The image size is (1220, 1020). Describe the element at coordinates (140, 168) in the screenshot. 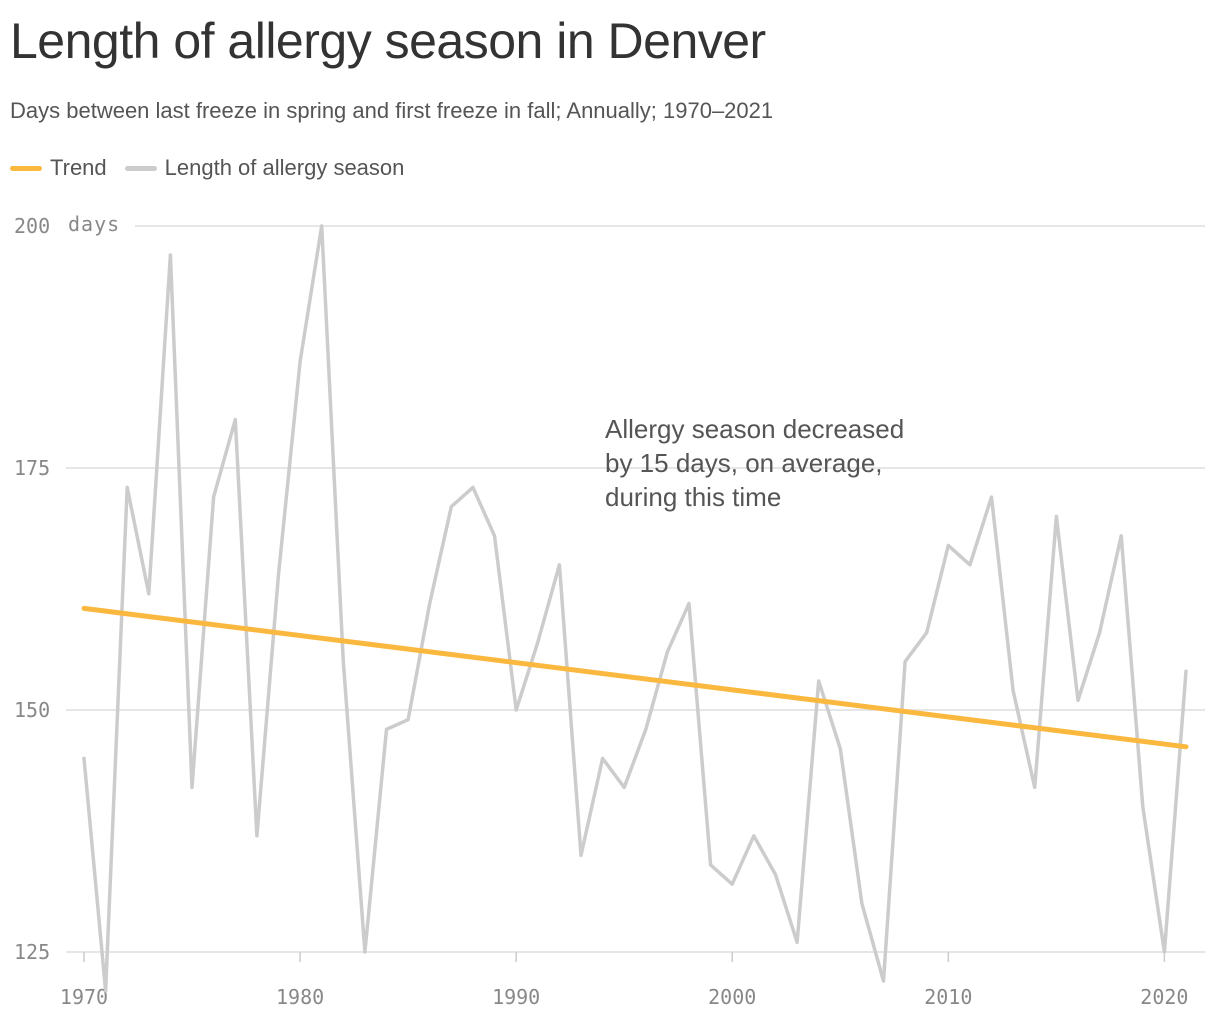

I see `legend-swatch-season` at that location.